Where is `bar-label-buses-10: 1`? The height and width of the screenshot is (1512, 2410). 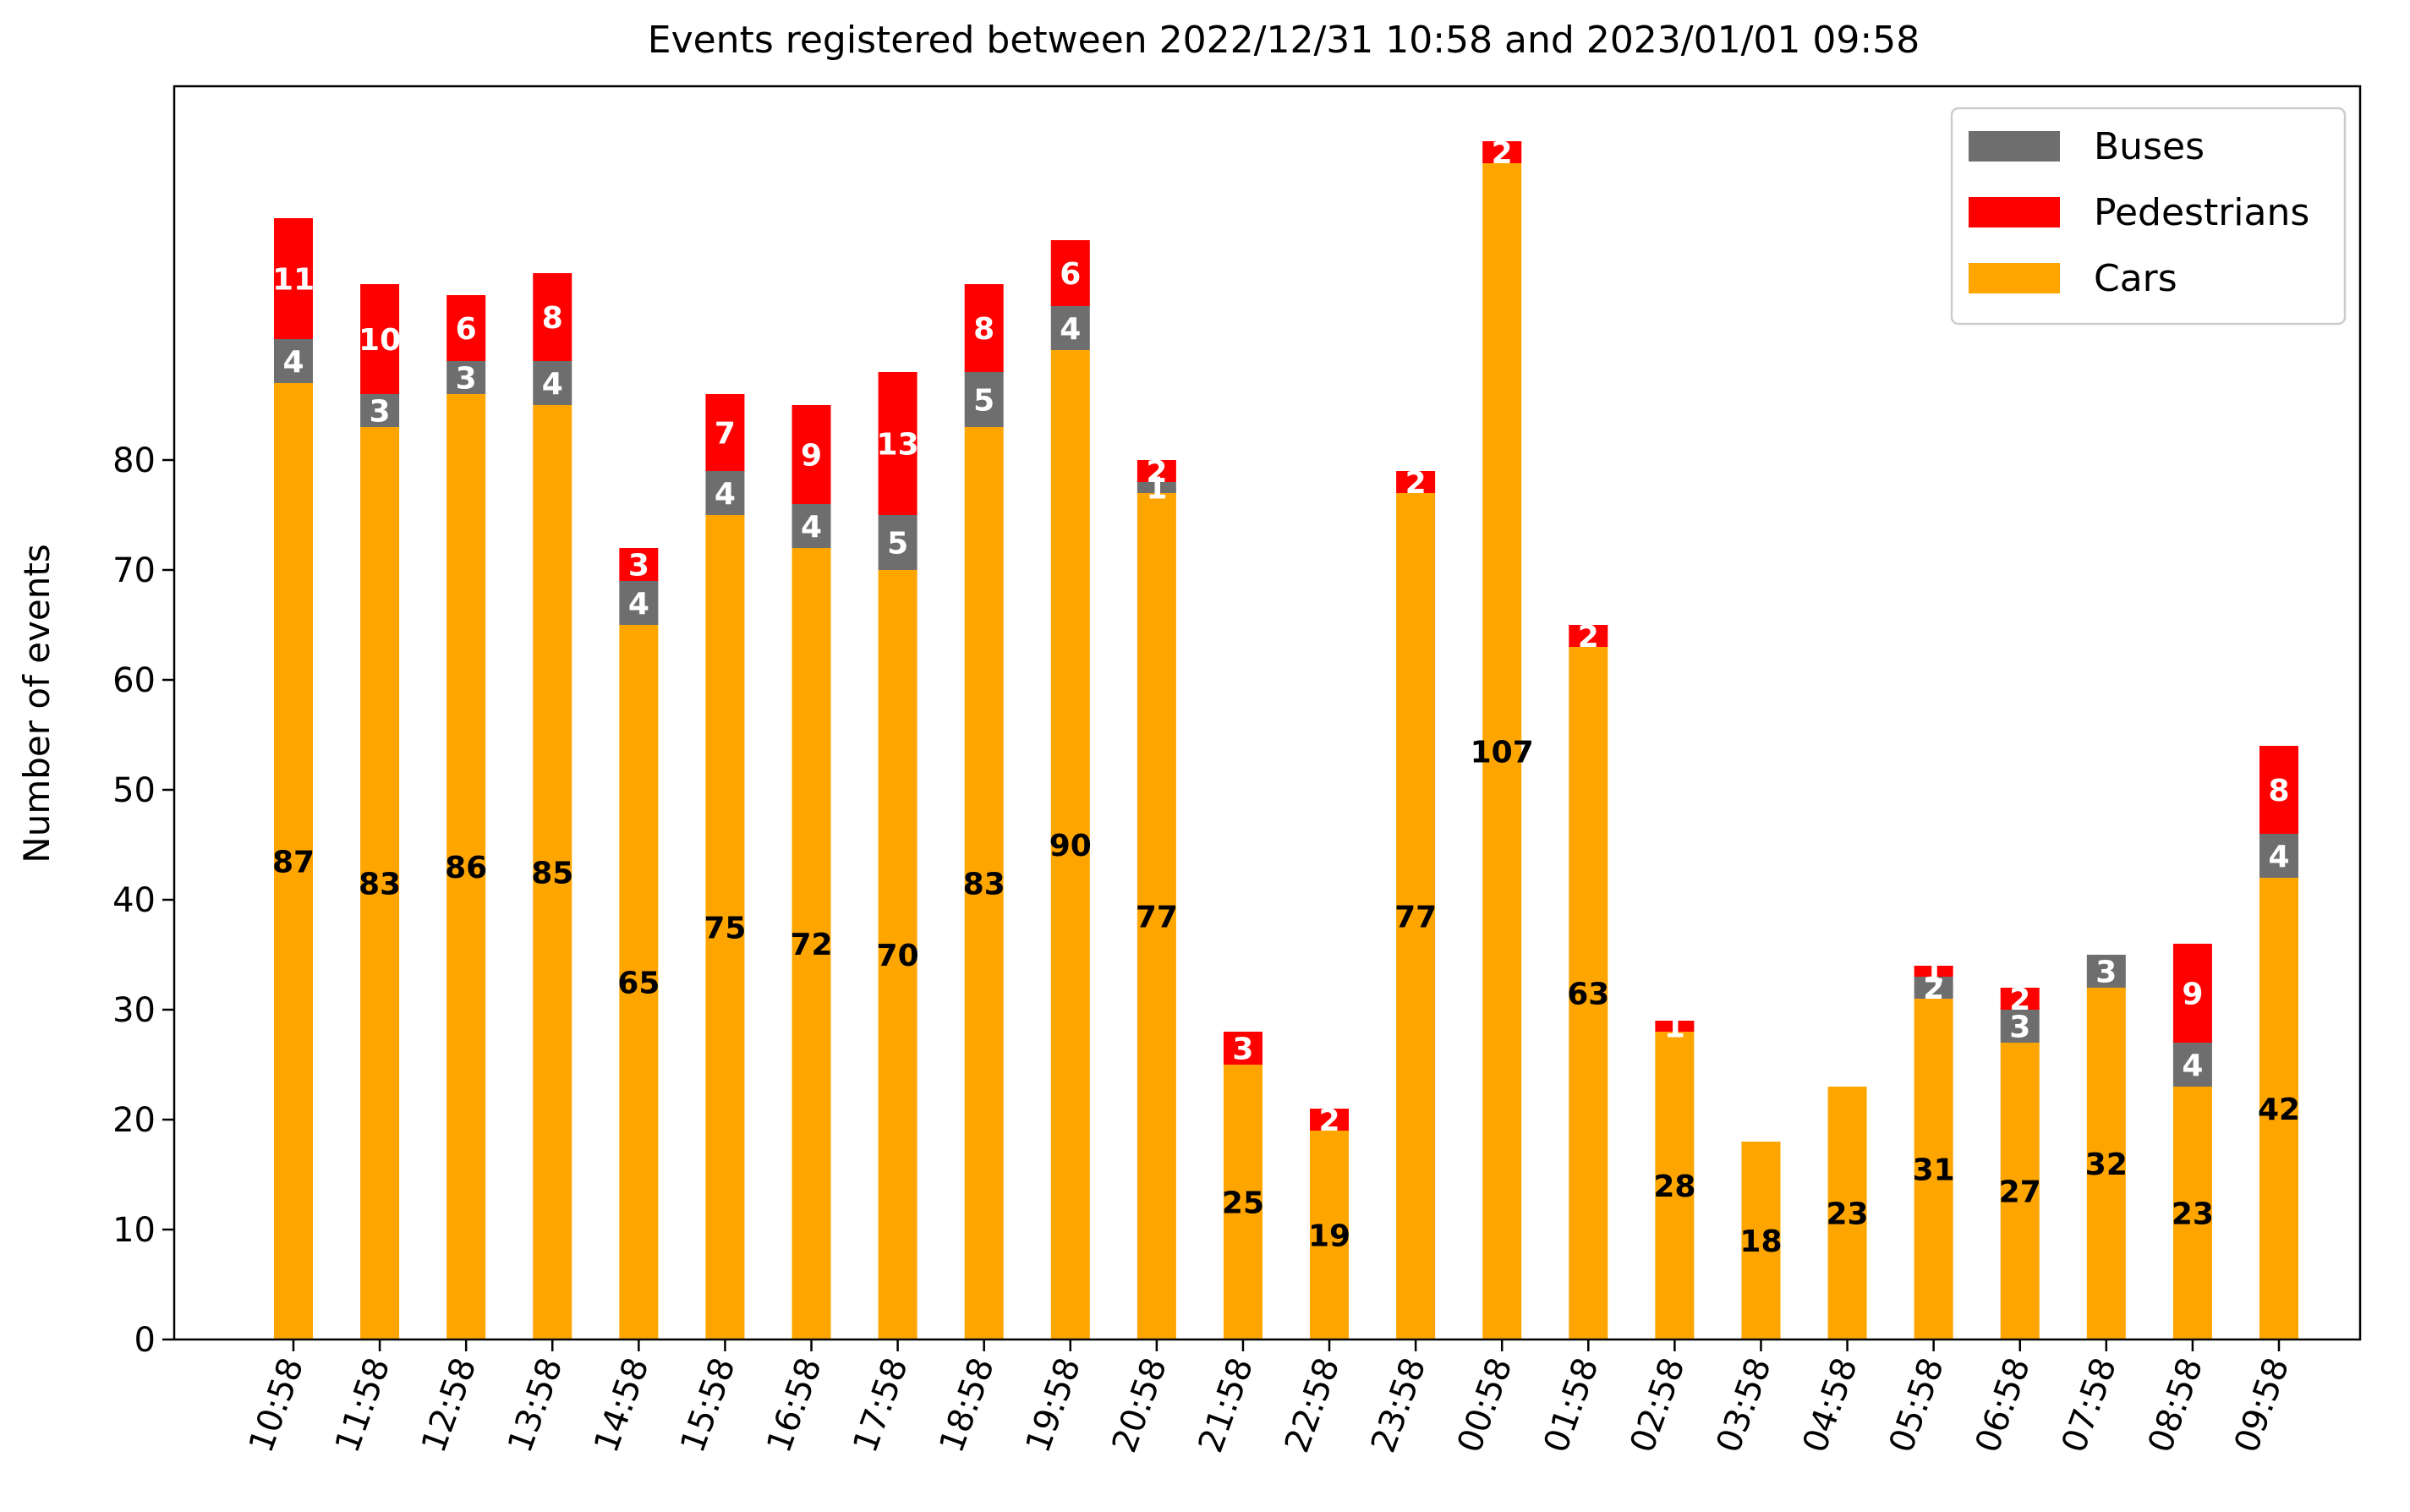 bar-label-buses-10: 1 is located at coordinates (1156, 489).